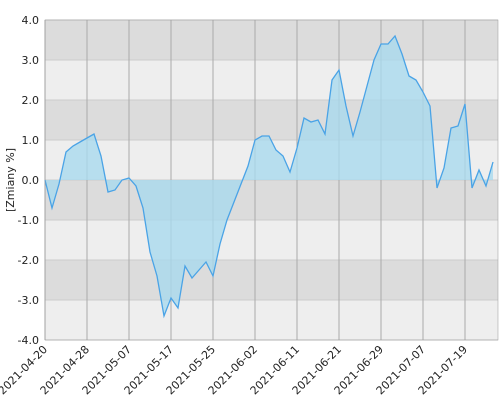 The image size is (500, 400). What do you see at coordinates (28, 260) in the screenshot?
I see `y-tick-label: -2.0` at bounding box center [28, 260].